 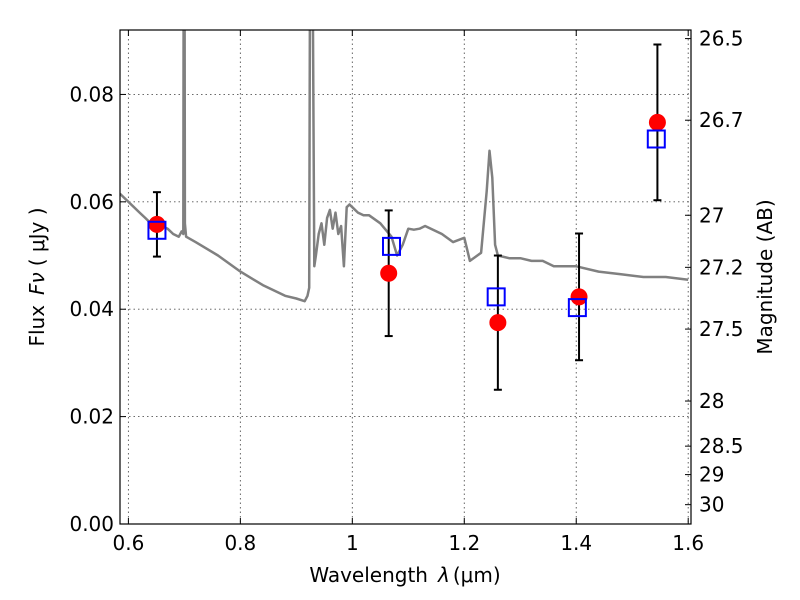 What do you see at coordinates (721, 120) in the screenshot?
I see `y2-tick-label: 26.7` at bounding box center [721, 120].